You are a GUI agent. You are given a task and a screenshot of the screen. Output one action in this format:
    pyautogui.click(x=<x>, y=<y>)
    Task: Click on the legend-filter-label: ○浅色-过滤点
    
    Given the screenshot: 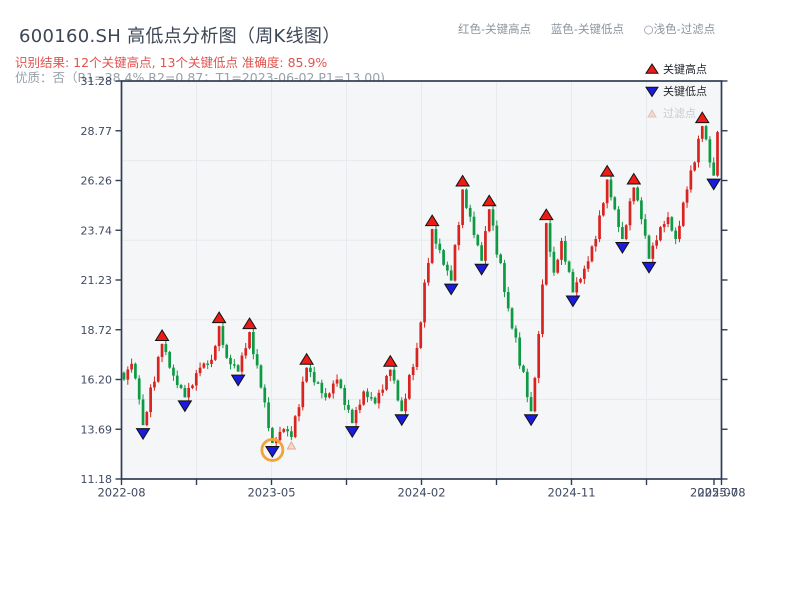 What is the action you would take?
    pyautogui.click(x=679, y=29)
    